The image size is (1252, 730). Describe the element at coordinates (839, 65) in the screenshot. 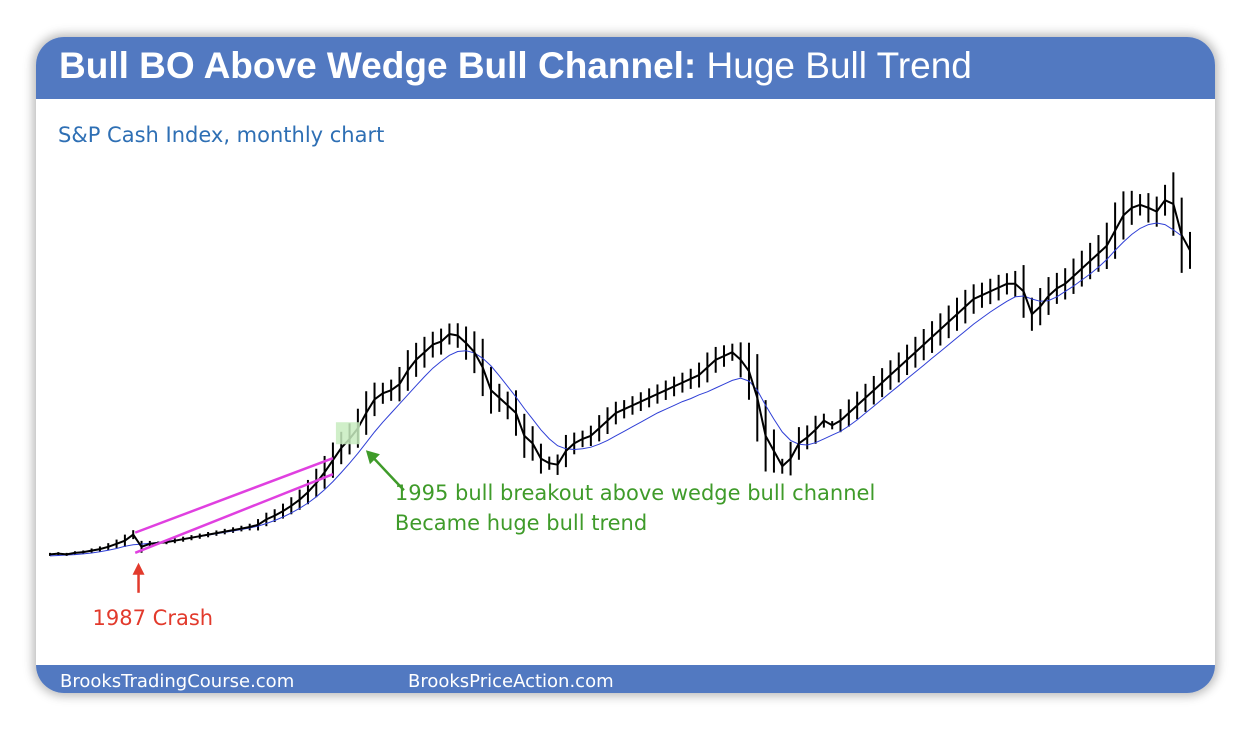

I see `title-regular: Huge Bull Trend` at that location.